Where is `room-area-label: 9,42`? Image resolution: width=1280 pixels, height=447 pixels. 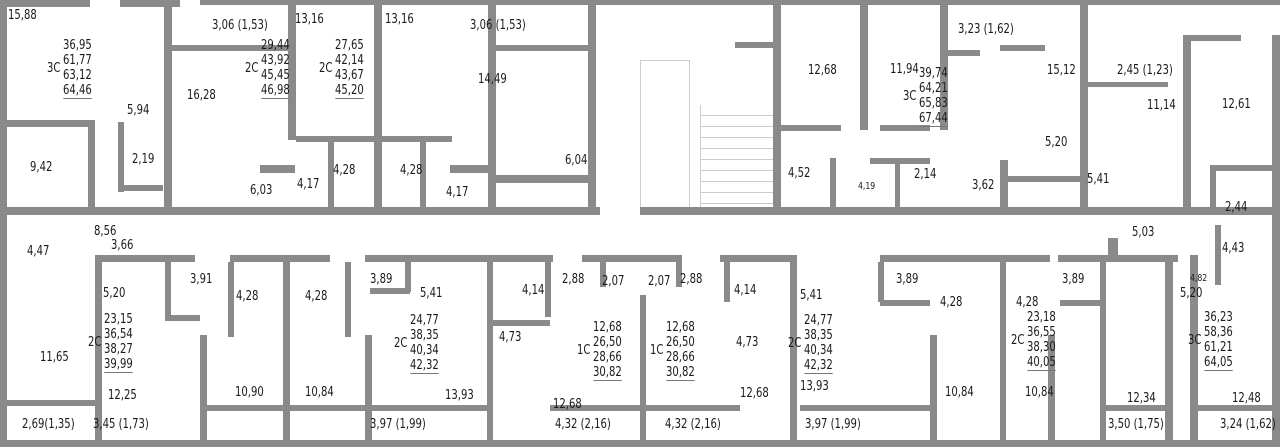 room-area-label: 9,42 is located at coordinates (41, 167).